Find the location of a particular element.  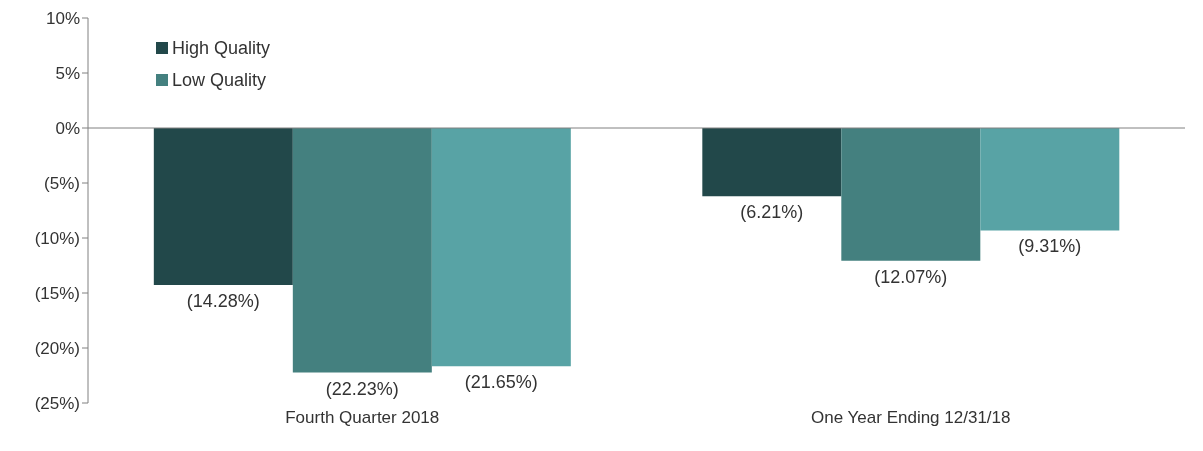

y-tick-label: (15%) is located at coordinates (57, 294).